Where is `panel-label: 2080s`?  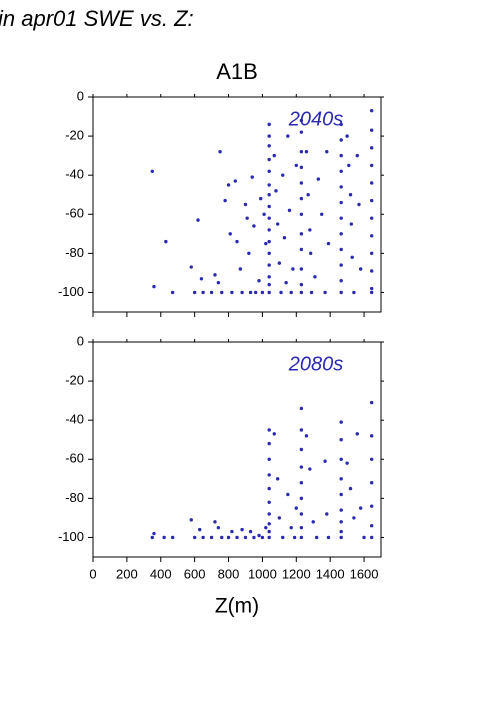 panel-label: 2080s is located at coordinates (316, 364).